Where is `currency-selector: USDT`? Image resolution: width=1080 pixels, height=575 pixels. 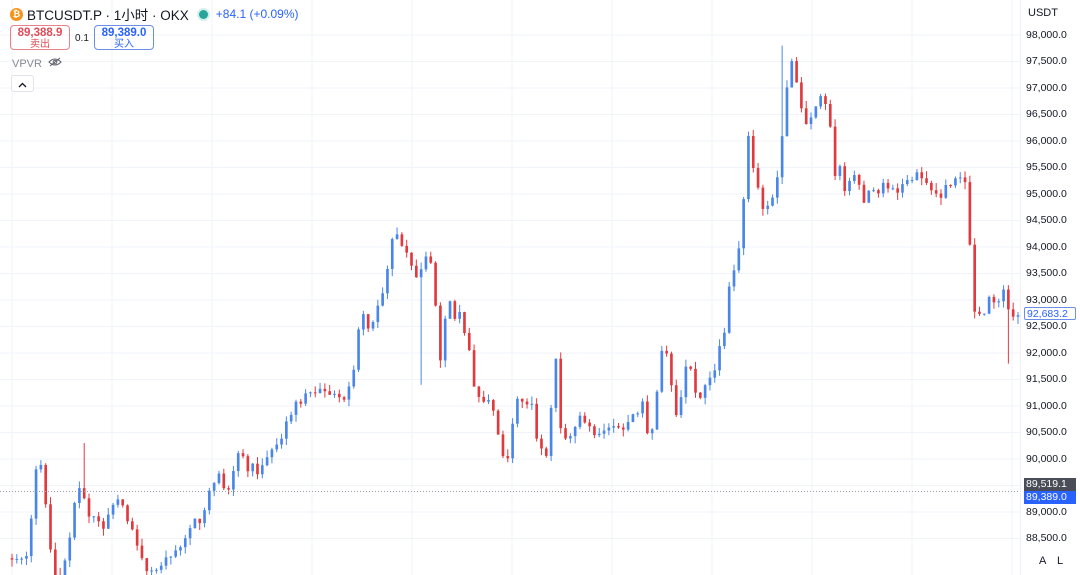
currency-selector: USDT is located at coordinates (1043, 13).